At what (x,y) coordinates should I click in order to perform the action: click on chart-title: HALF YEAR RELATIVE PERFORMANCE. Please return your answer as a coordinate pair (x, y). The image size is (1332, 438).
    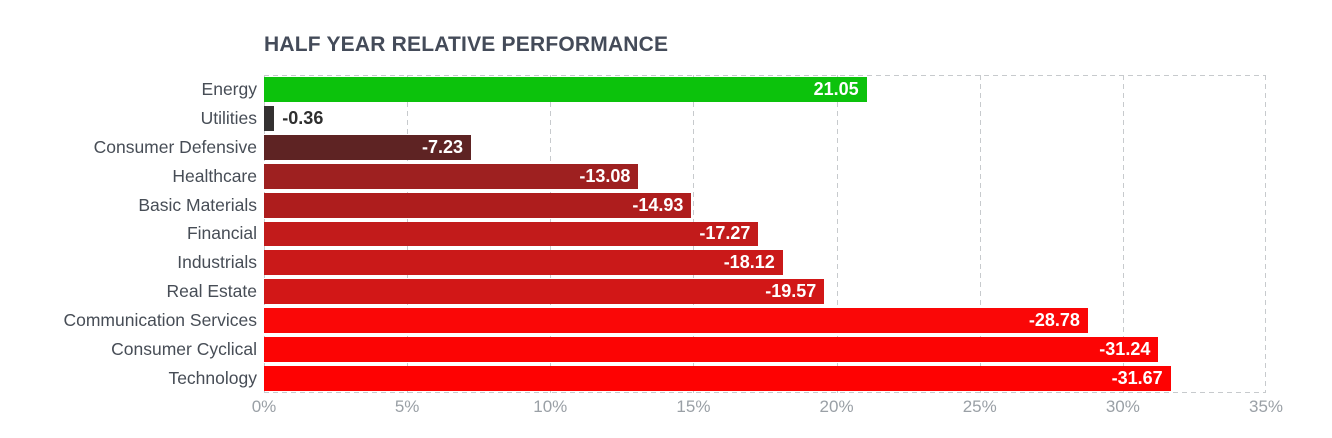
    Looking at the image, I should click on (466, 44).